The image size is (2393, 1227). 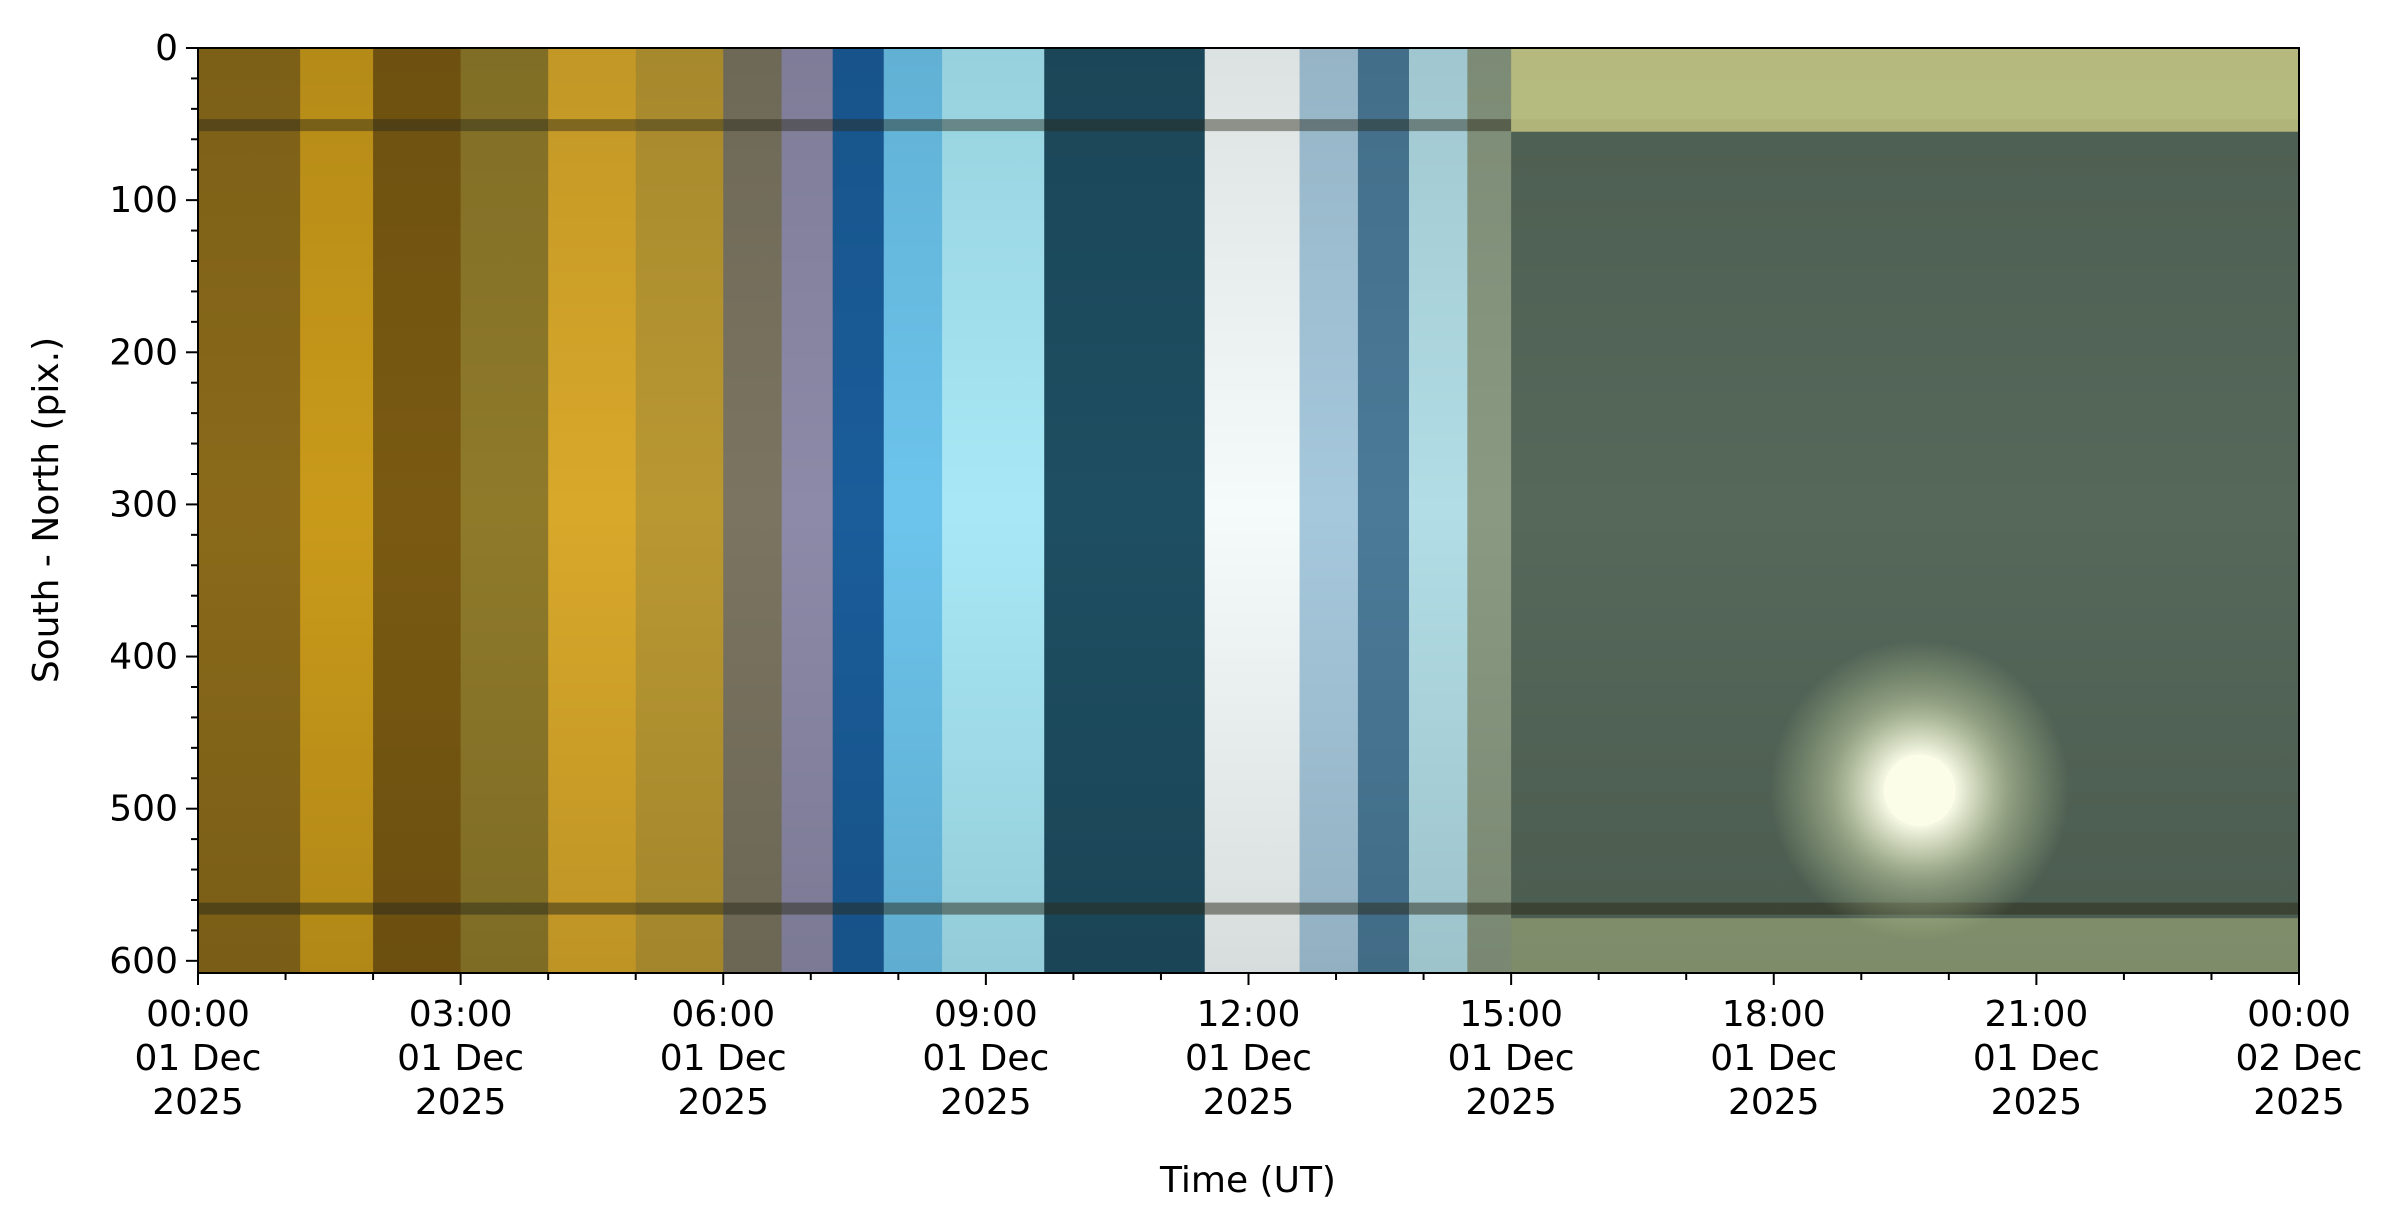 I want to click on y-axis-label: South - North (pix.), so click(x=46, y=510).